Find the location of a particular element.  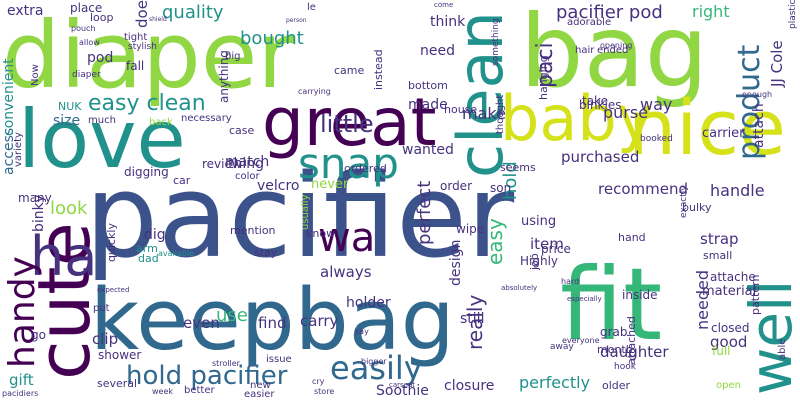

word-doe: doe is located at coordinates (142, 14).